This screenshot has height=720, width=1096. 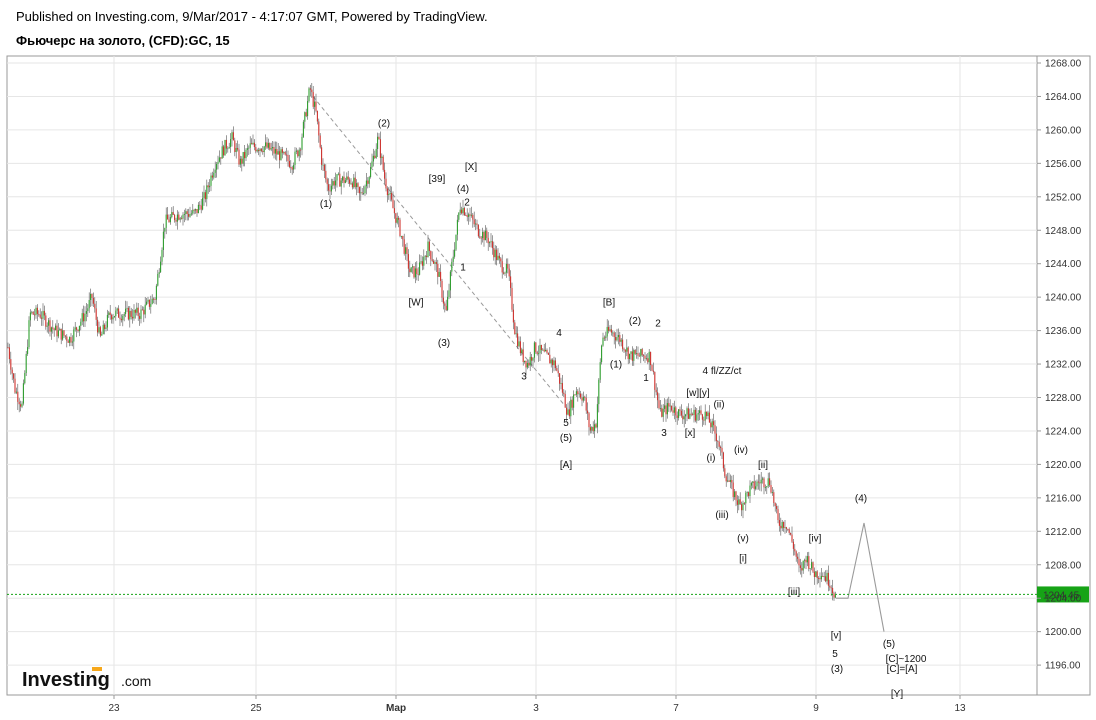 I want to click on time-tick-label: 9, so click(x=816, y=708).